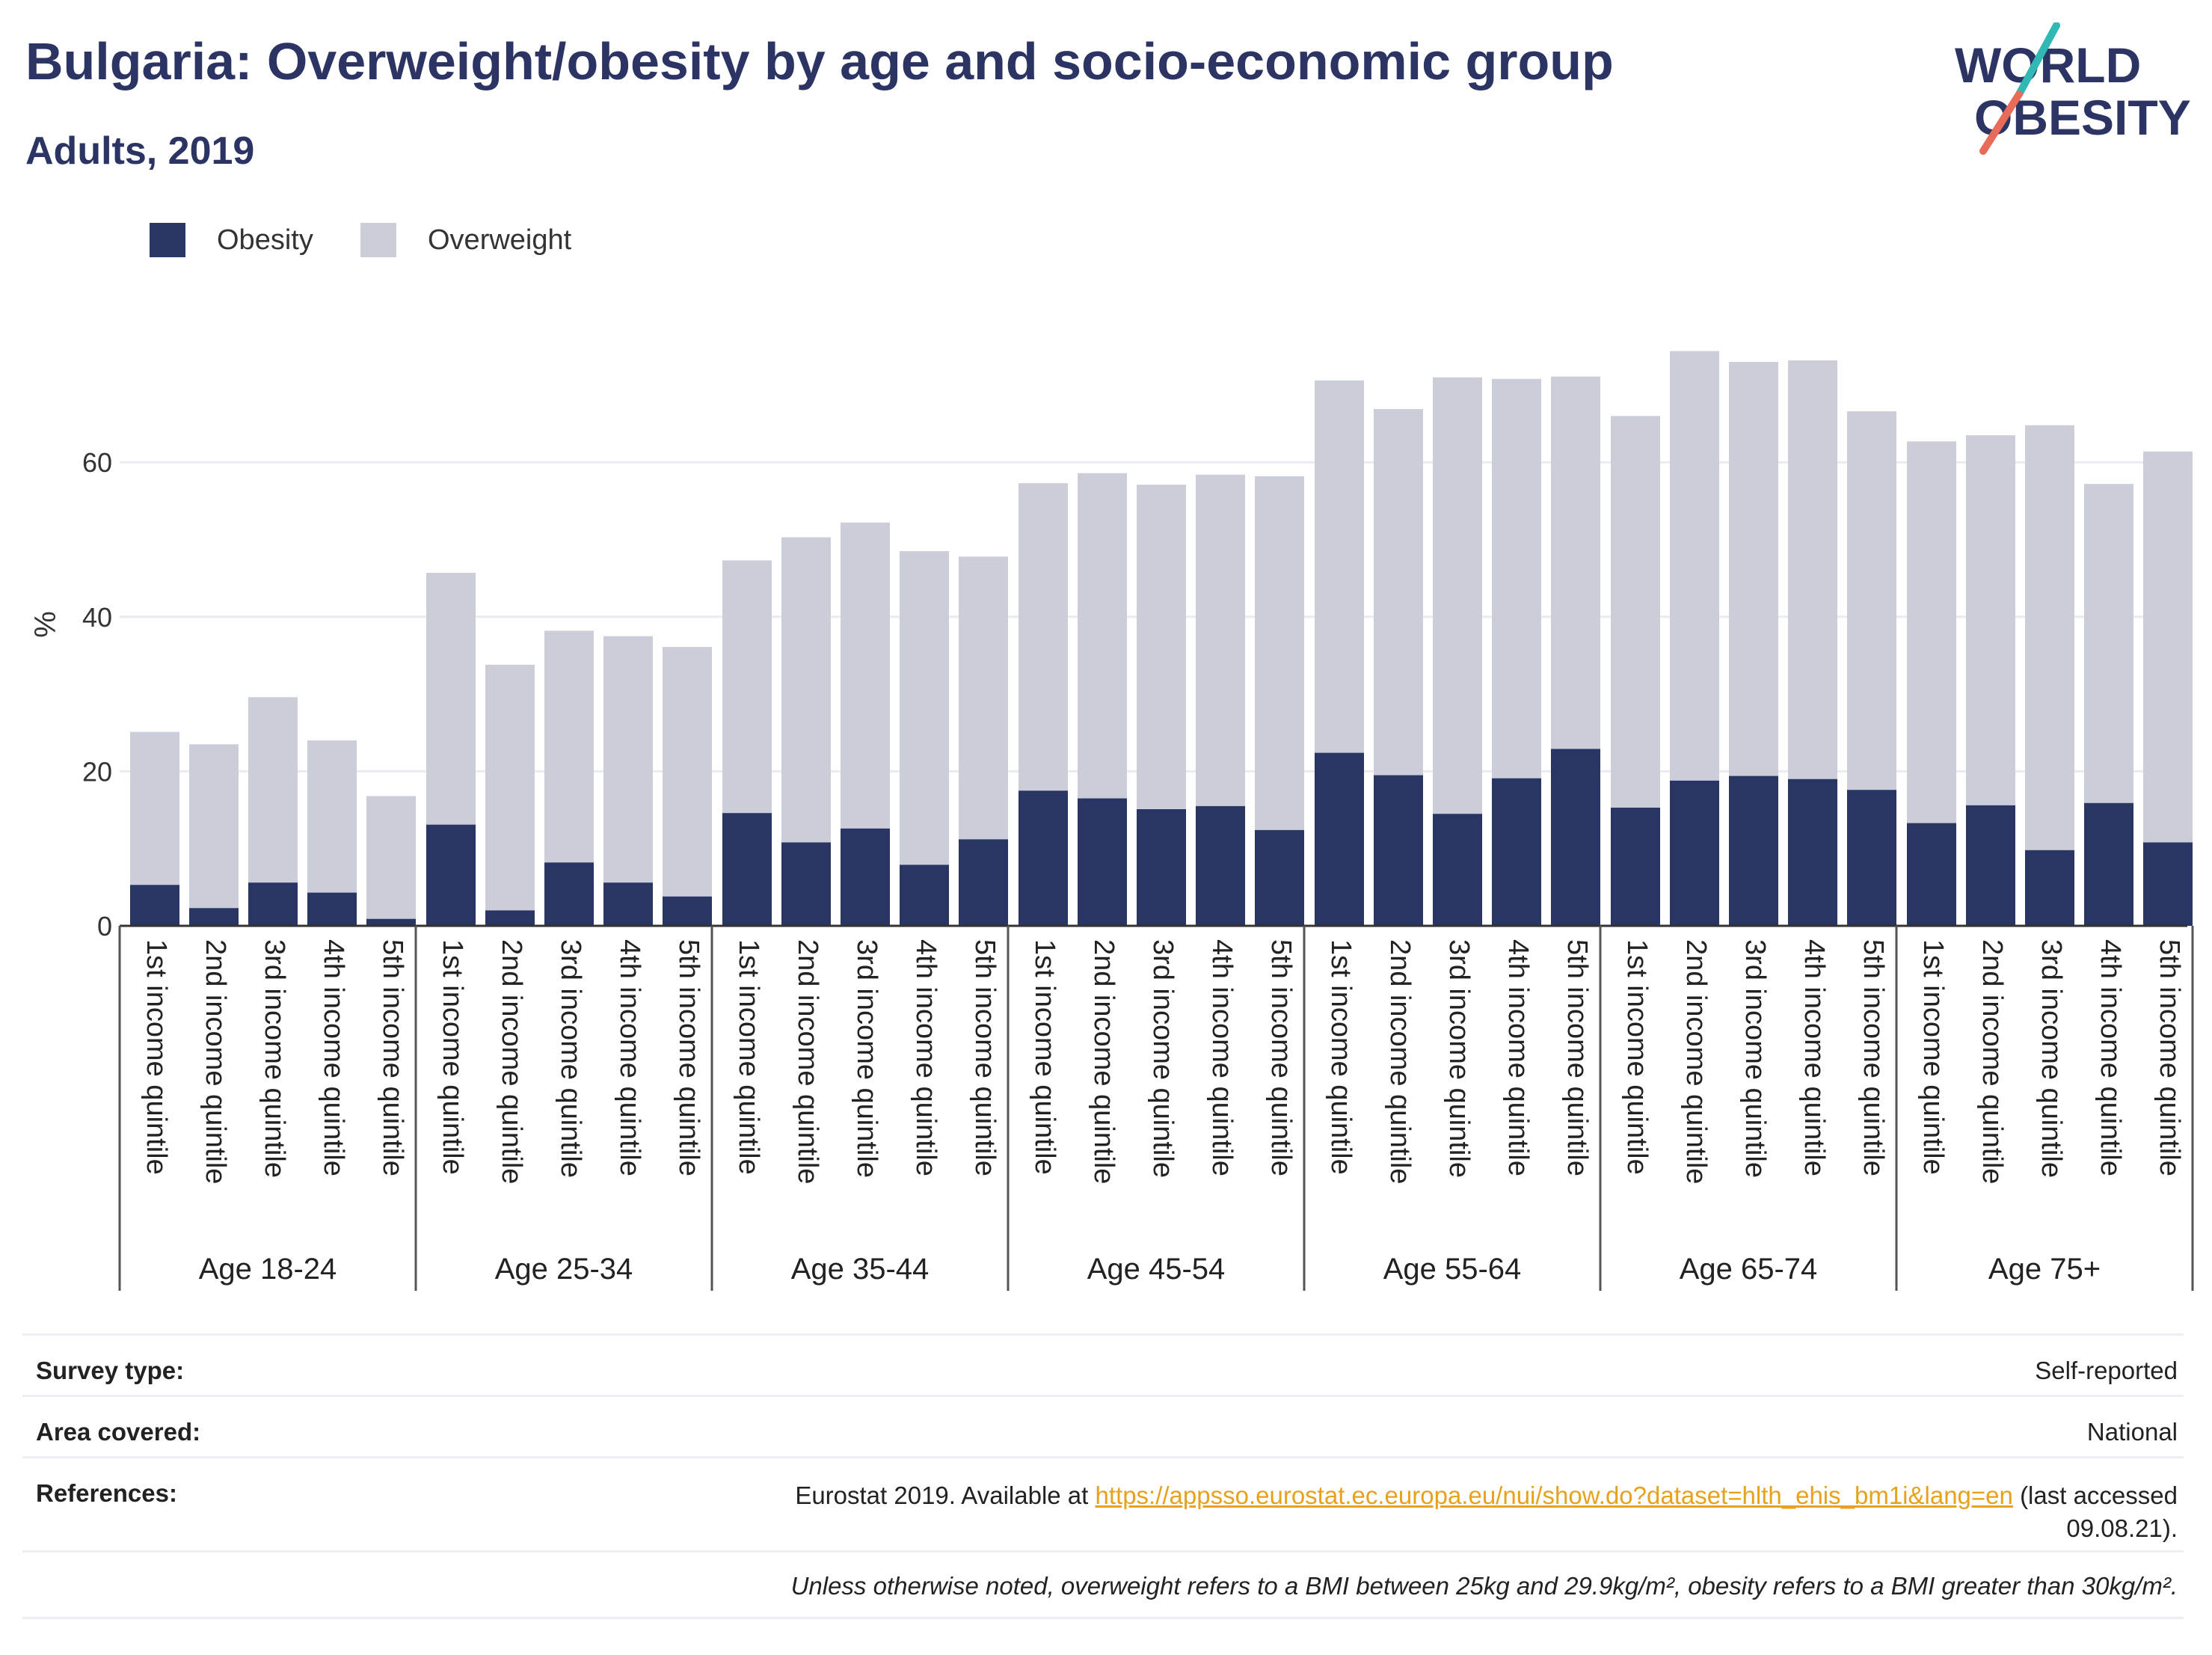 The image size is (2212, 1655). I want to click on group-label: Age 75+, so click(2044, 1269).